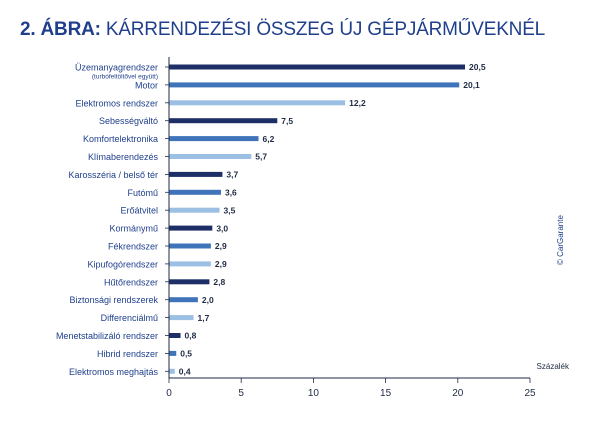  What do you see at coordinates (122, 264) in the screenshot?
I see `category-label: Kipufogórendszer` at bounding box center [122, 264].